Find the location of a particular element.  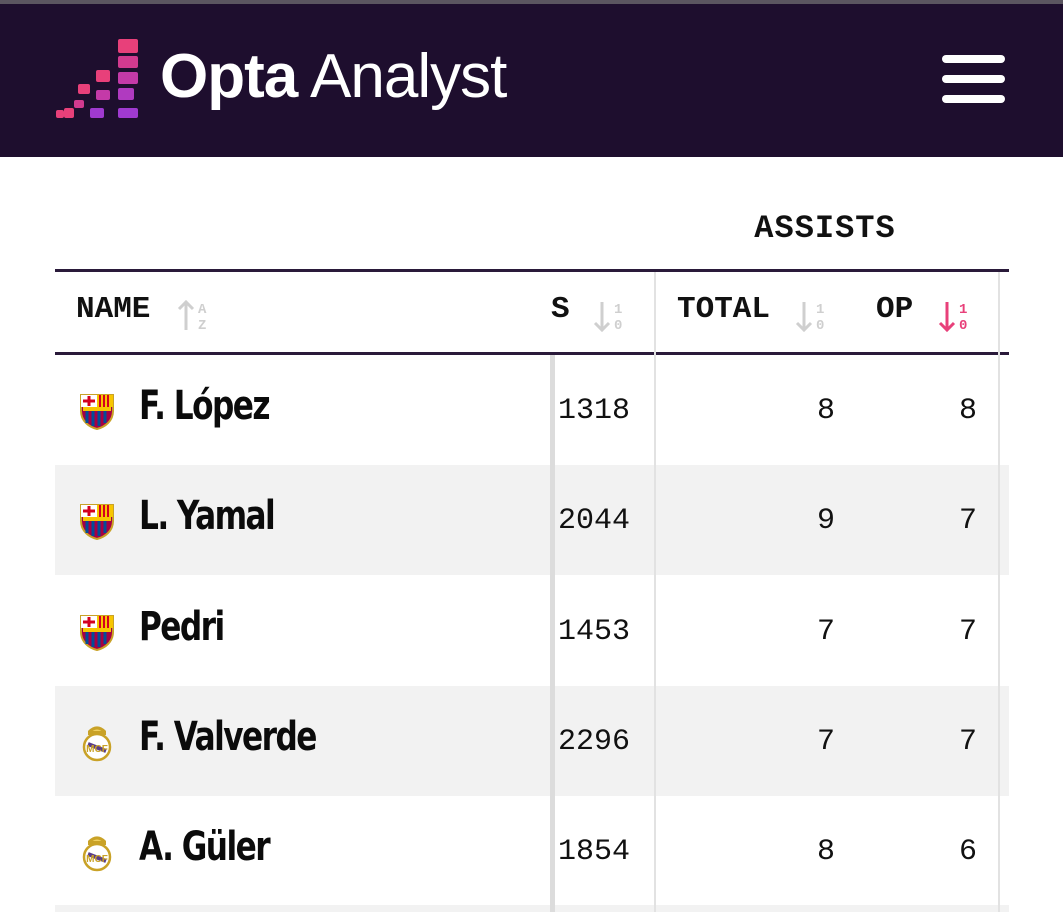

opta-logo-mark-icon is located at coordinates (97, 78).